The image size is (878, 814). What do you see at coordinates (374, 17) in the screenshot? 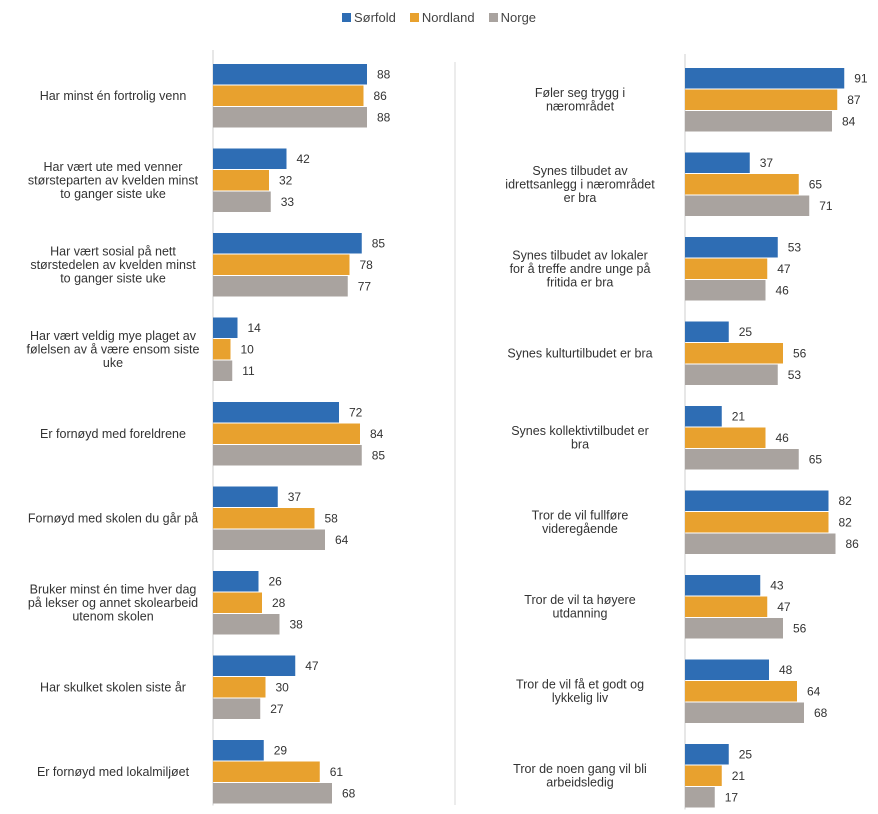
I see `legend-label: Sørfold` at bounding box center [374, 17].